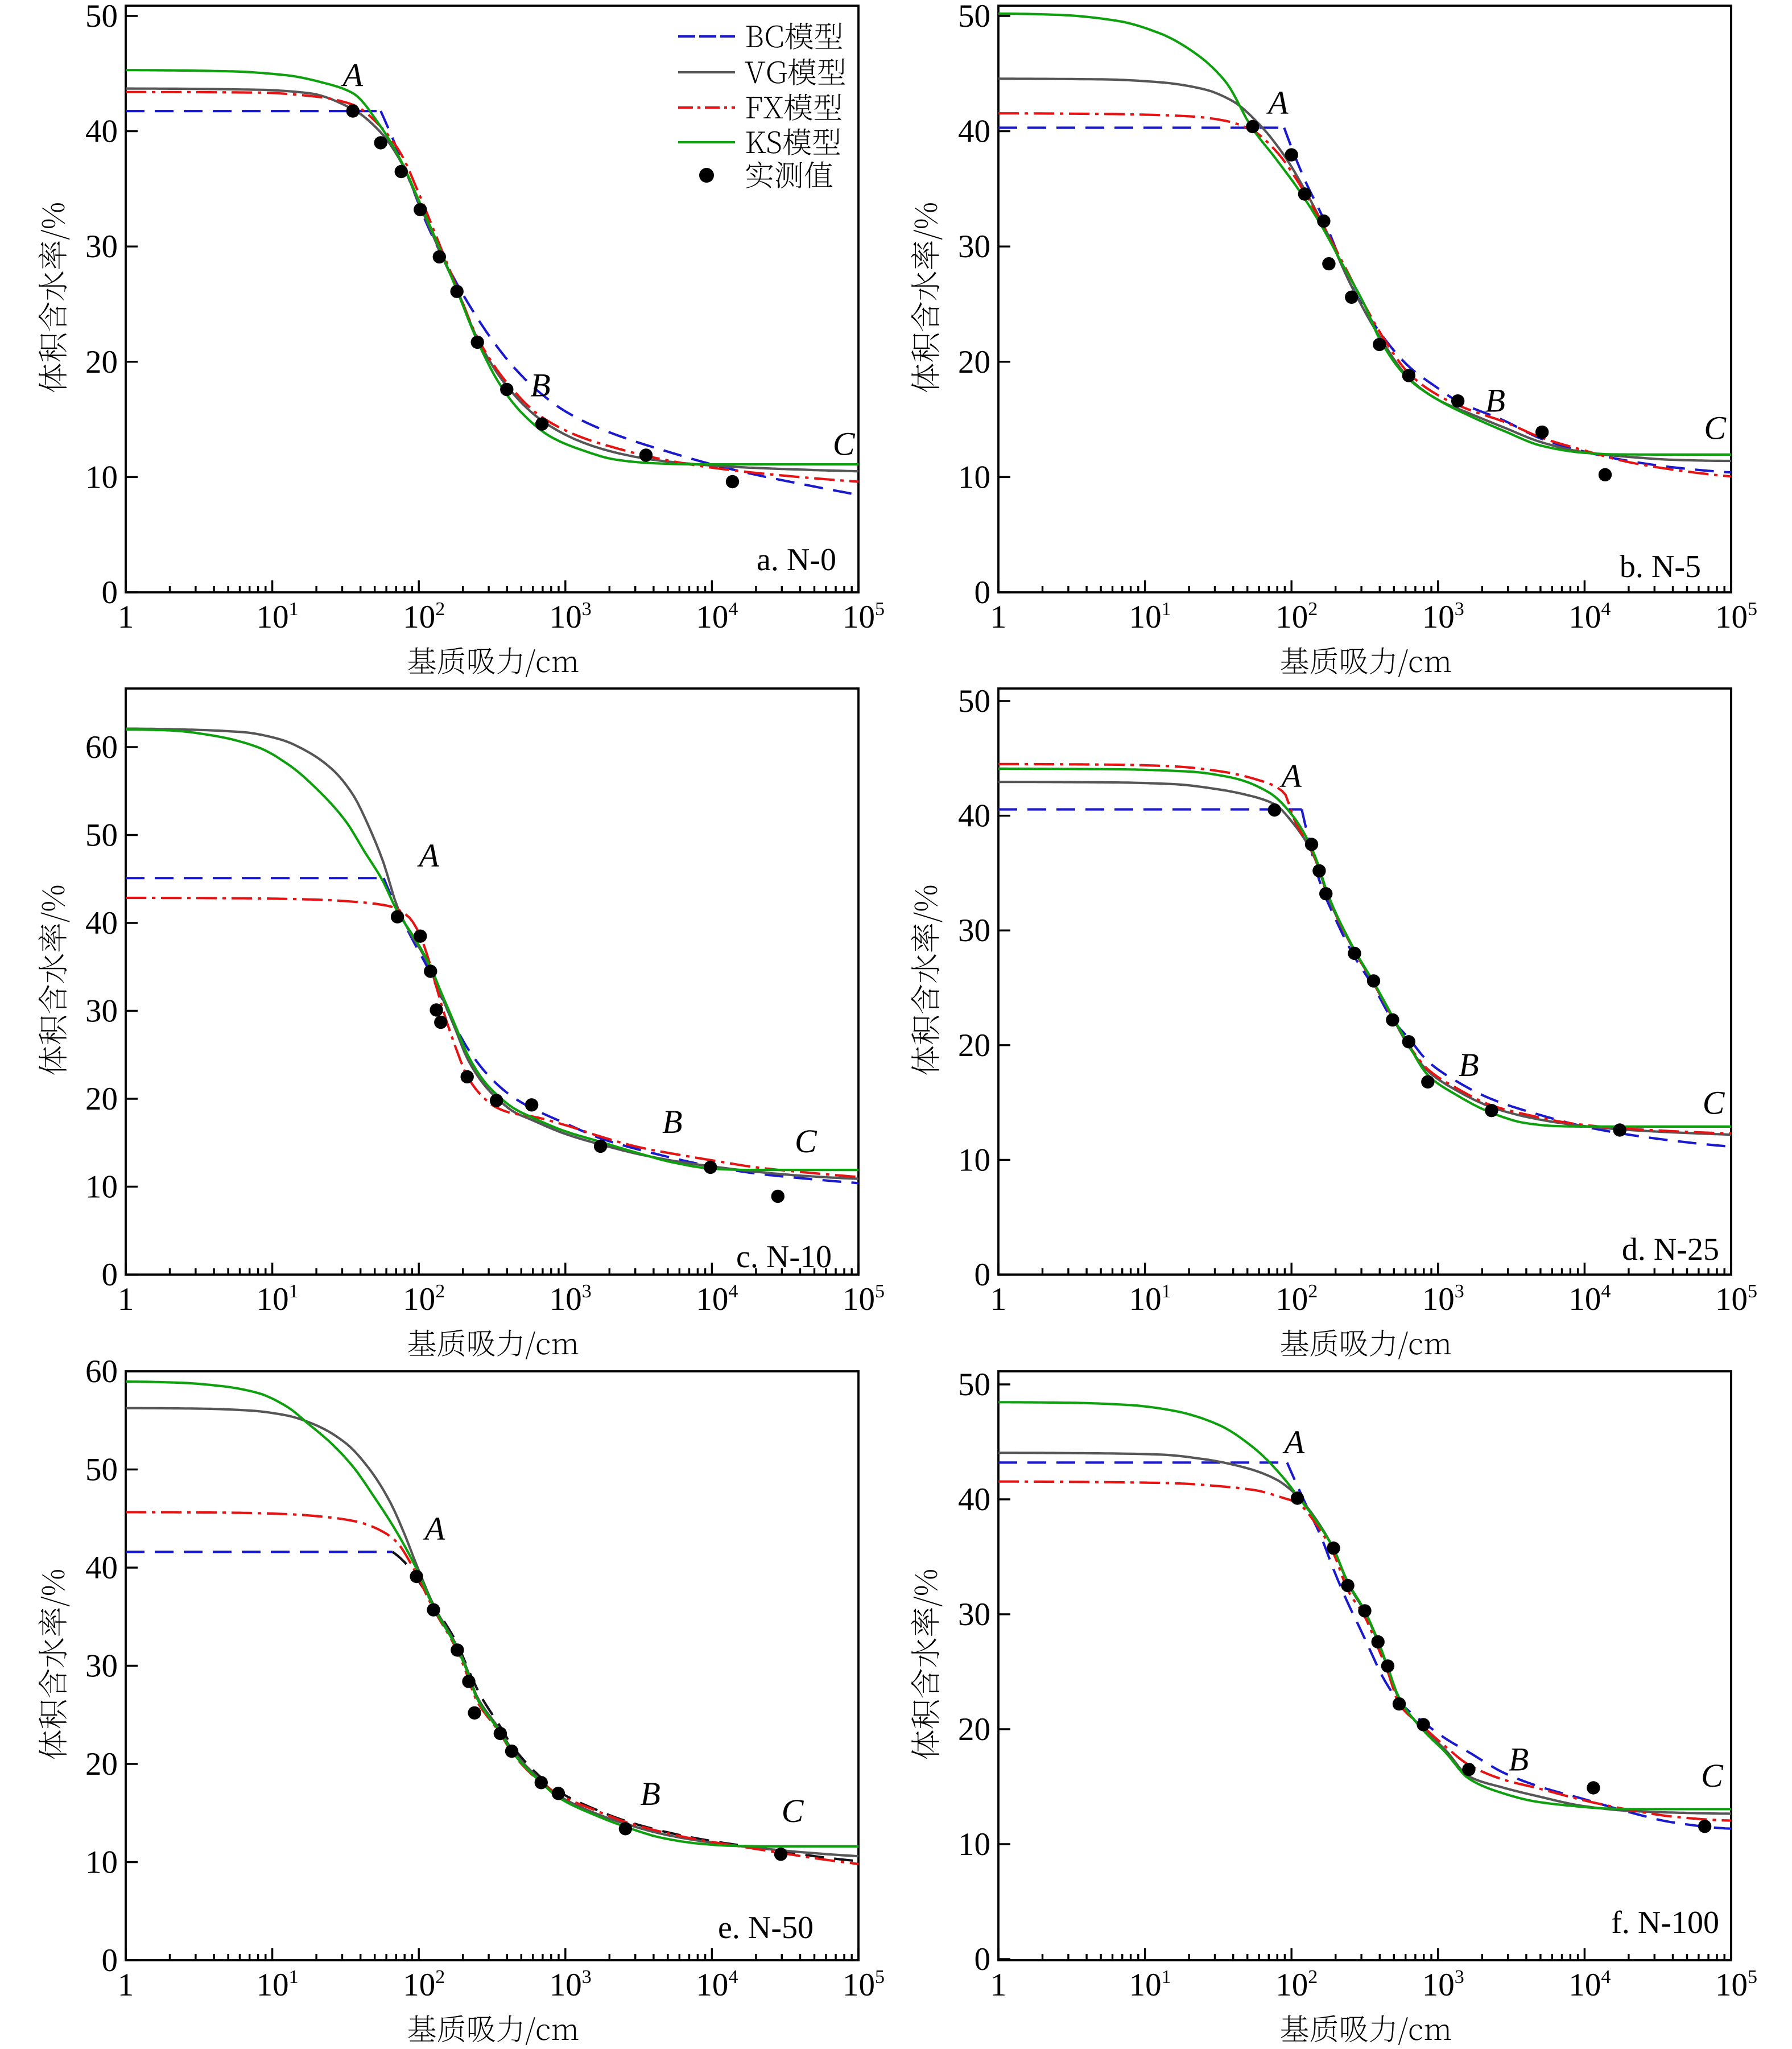 The height and width of the screenshot is (2049, 1792). Describe the element at coordinates (1670, 1249) in the screenshot. I see `svg-text: d. N-25` at that location.